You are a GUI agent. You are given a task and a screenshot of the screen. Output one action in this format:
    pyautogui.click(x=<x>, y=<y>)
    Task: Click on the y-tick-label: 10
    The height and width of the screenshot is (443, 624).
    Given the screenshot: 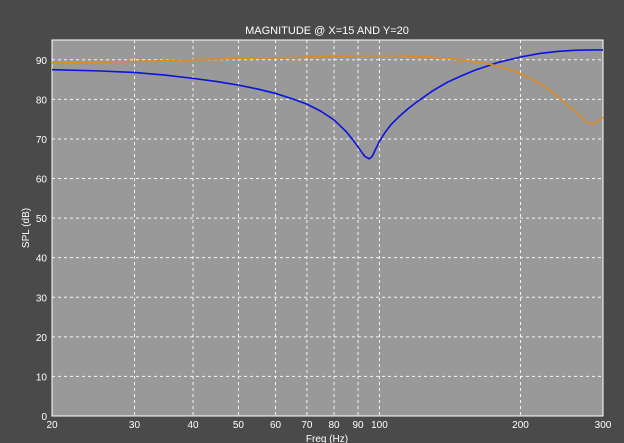 What is the action you would take?
    pyautogui.click(x=42, y=377)
    